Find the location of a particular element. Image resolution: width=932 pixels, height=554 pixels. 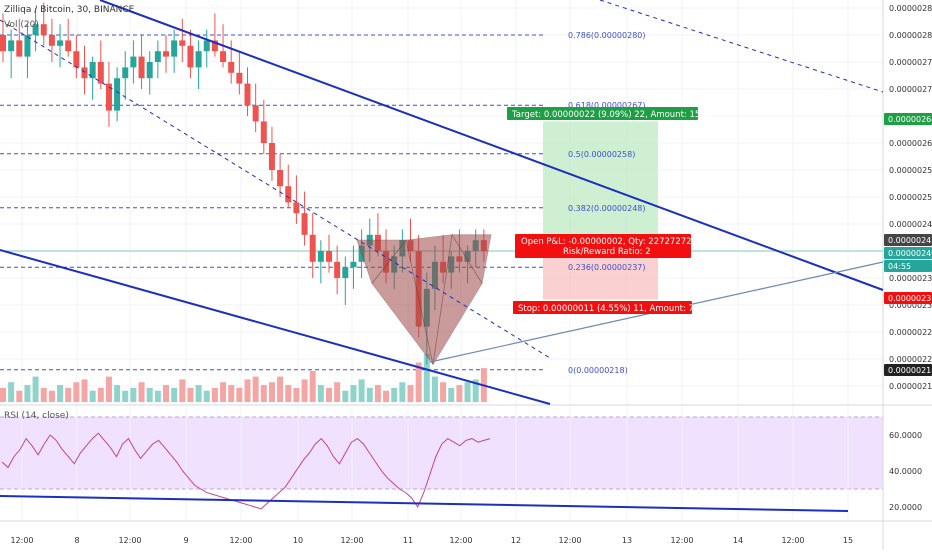

symbol-title: Zilliqa / Bitcoin, 30, BINANCE is located at coordinates (69, 10).